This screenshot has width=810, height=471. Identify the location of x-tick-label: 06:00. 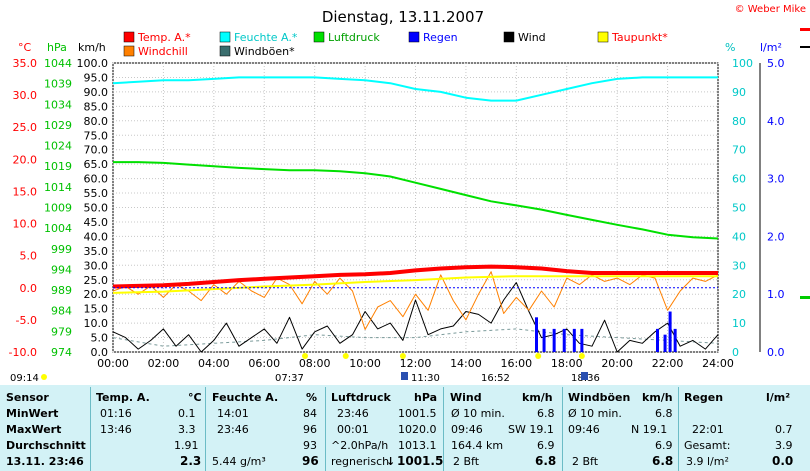
(264, 363).